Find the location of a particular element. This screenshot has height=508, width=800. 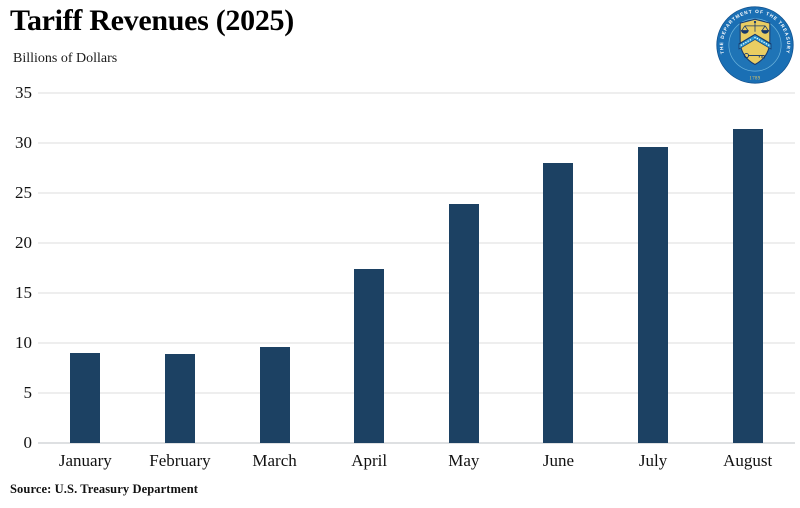

bar-january is located at coordinates (85, 398).